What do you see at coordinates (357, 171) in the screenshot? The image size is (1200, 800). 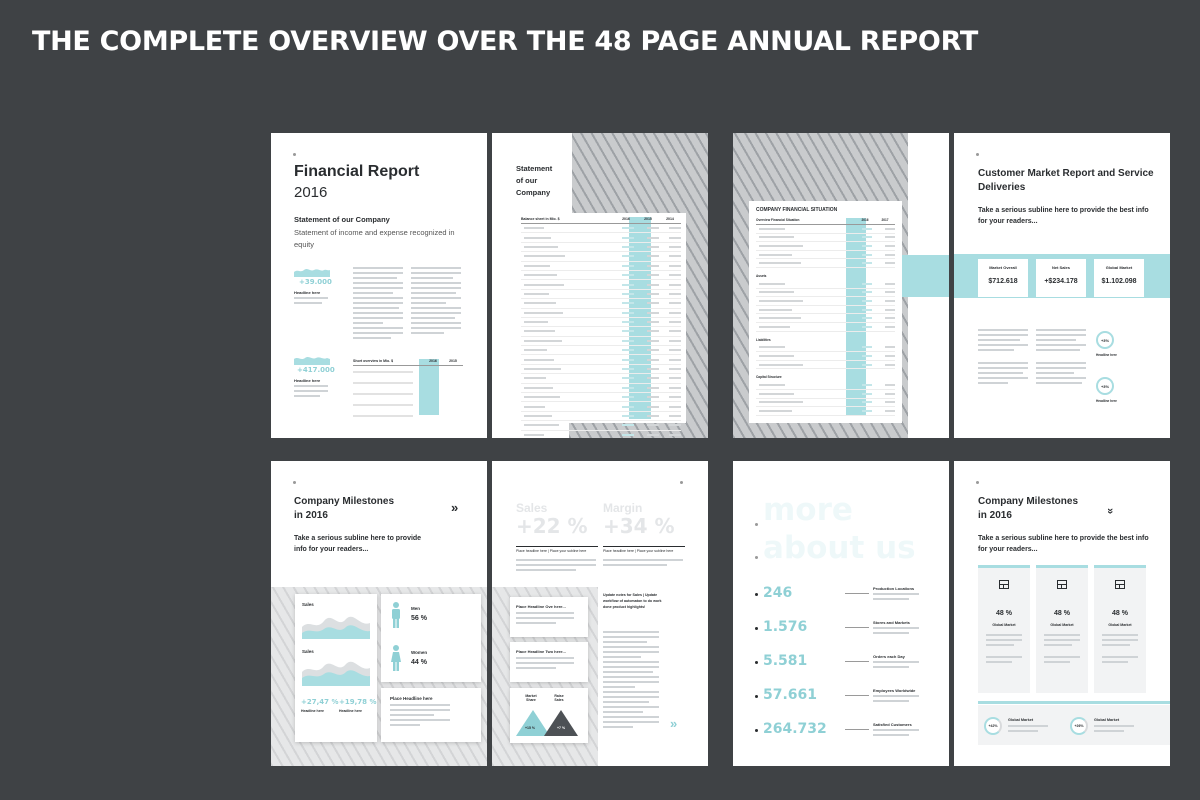 I see `report-title: Financial Report` at bounding box center [357, 171].